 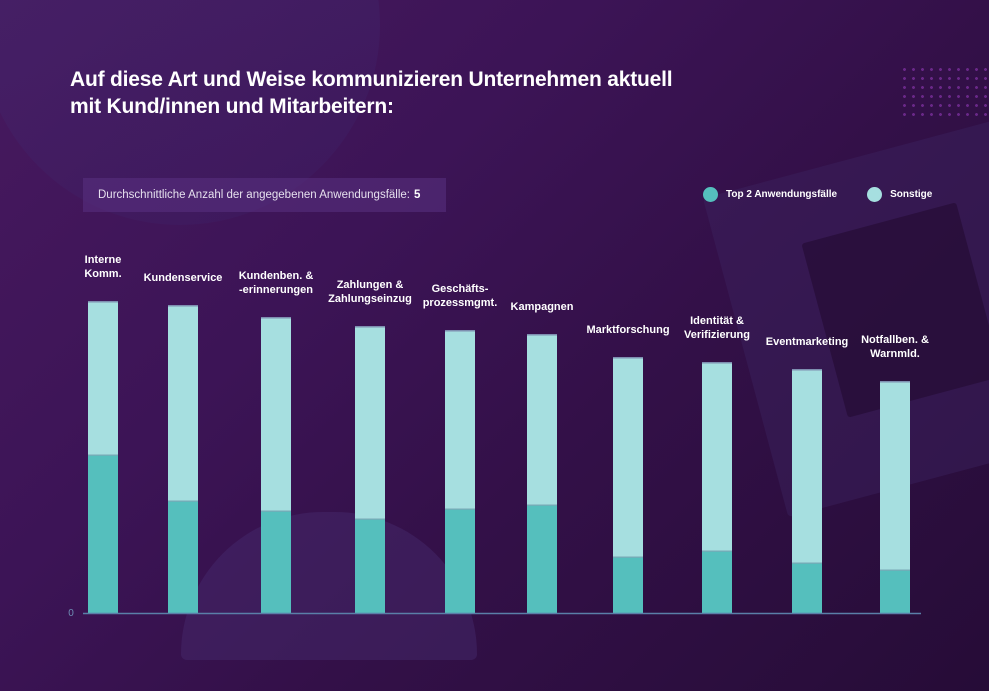 What do you see at coordinates (102, 274) in the screenshot?
I see `category-label-line: Komm.` at bounding box center [102, 274].